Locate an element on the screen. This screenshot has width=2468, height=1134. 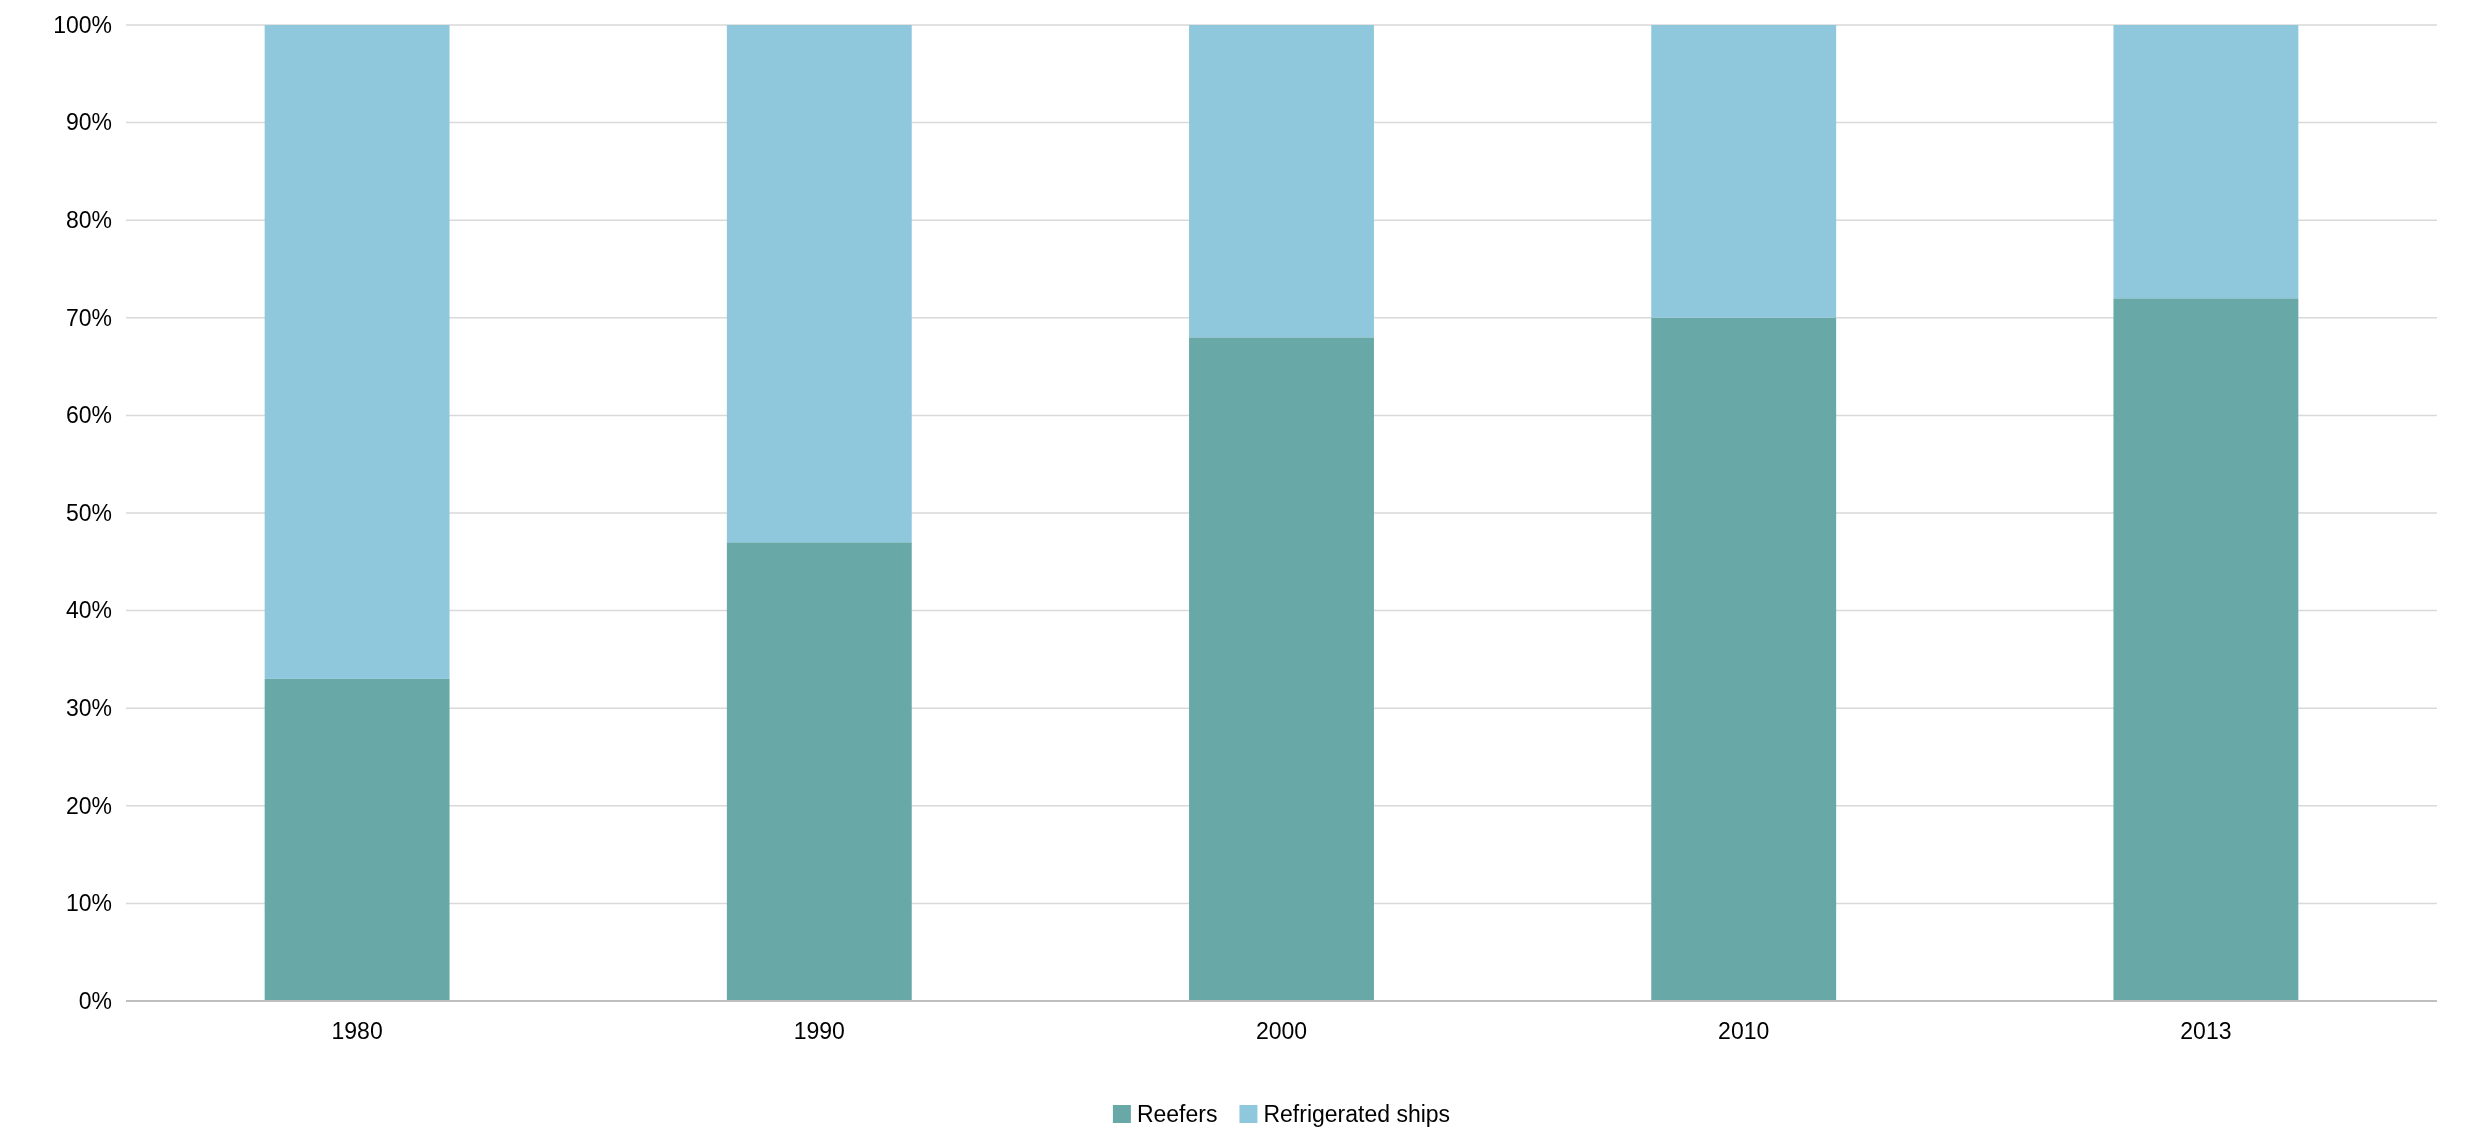
y-tick-label: 50% is located at coordinates (88, 512).